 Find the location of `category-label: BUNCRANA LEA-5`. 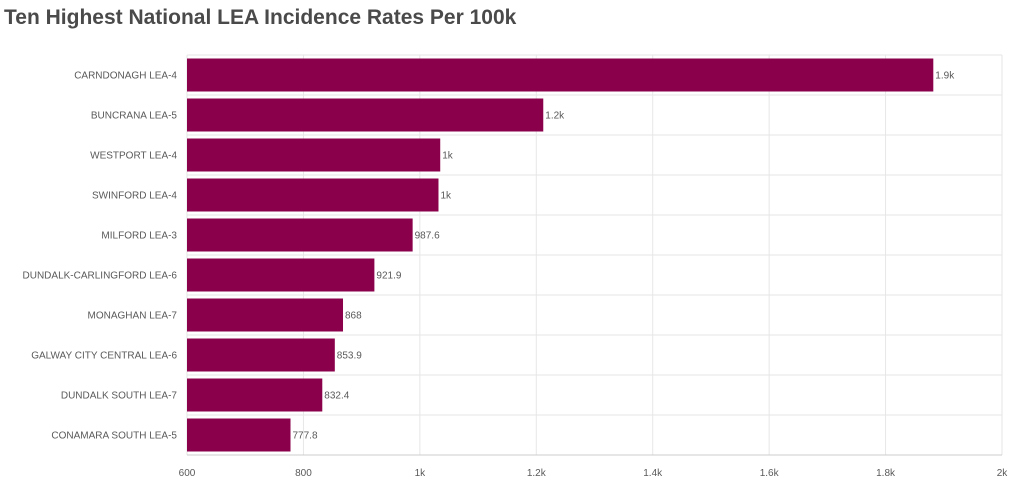

category-label: BUNCRANA LEA-5 is located at coordinates (134, 116).